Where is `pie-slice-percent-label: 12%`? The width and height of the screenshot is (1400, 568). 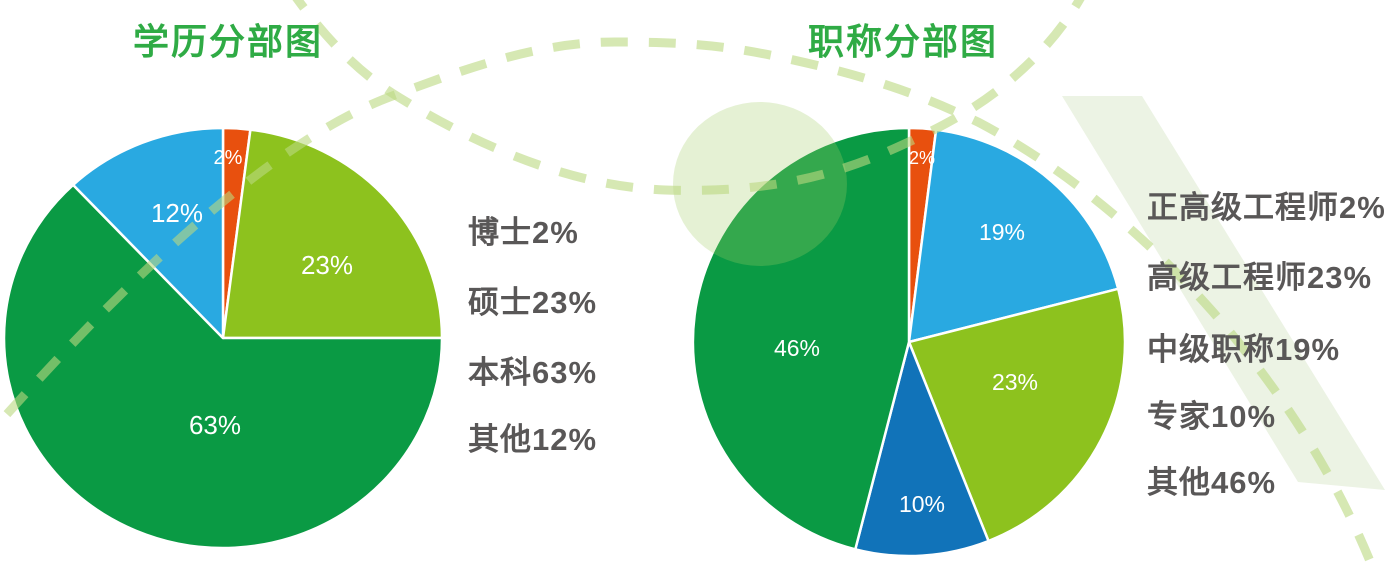 pie-slice-percent-label: 12% is located at coordinates (177, 213).